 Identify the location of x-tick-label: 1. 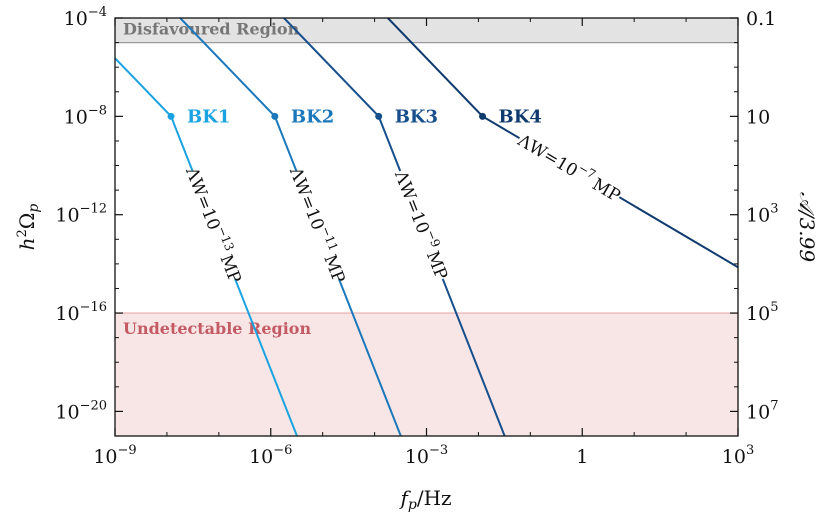
(582, 457).